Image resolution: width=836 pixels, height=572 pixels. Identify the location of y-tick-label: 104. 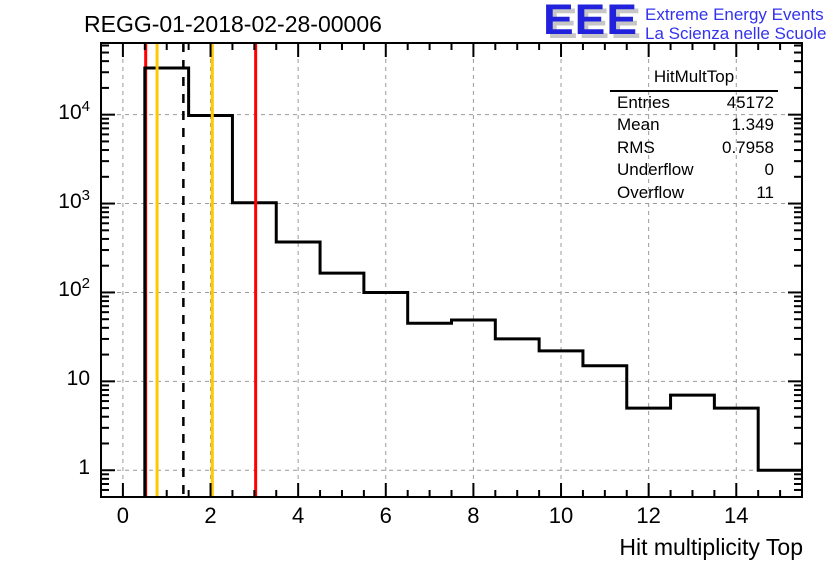
(62, 111).